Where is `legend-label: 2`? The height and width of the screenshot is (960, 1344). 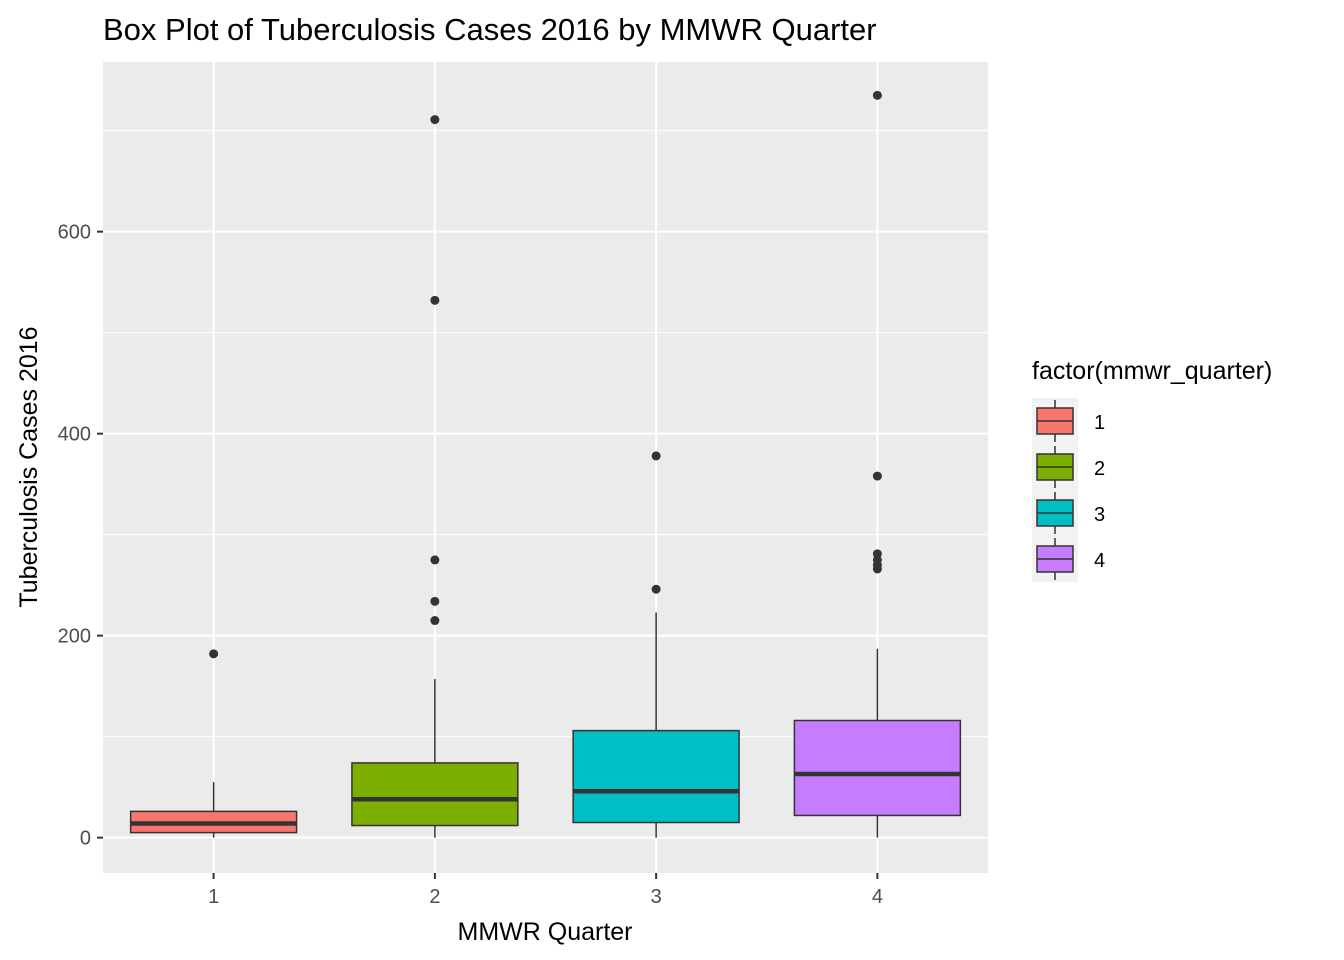 legend-label: 2 is located at coordinates (1099, 469).